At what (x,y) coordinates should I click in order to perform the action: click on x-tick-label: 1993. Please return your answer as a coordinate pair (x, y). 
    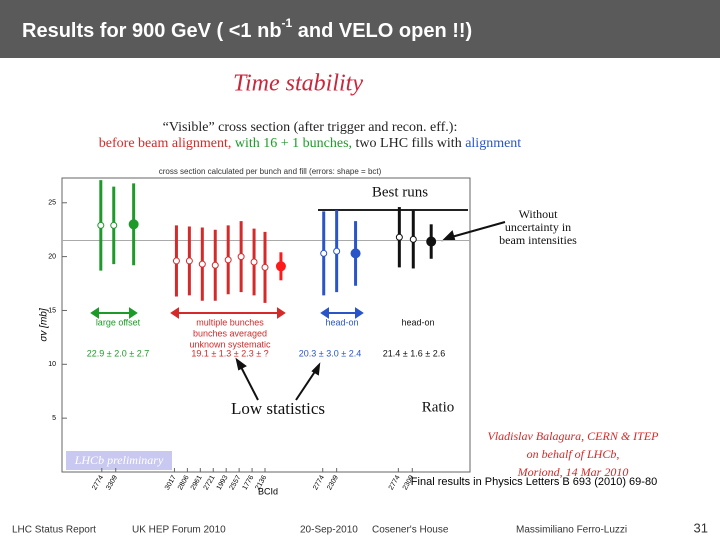
    Looking at the image, I should click on (223, 482).